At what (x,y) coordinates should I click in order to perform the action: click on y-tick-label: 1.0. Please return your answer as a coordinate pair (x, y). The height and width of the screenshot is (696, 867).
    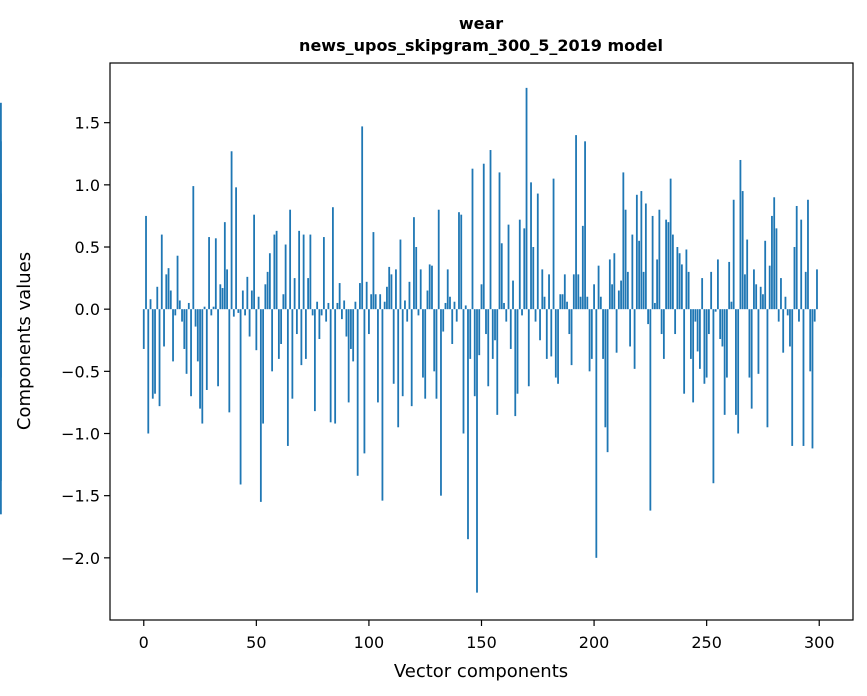
    Looking at the image, I should click on (87, 185).